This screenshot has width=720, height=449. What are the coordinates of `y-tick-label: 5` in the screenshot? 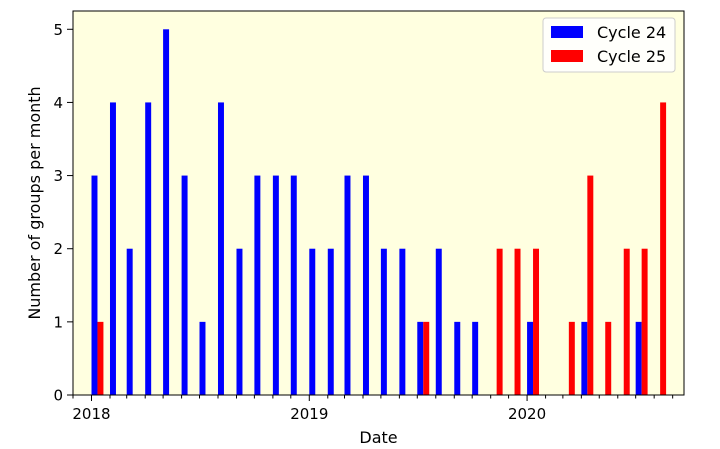 It's located at (58, 30).